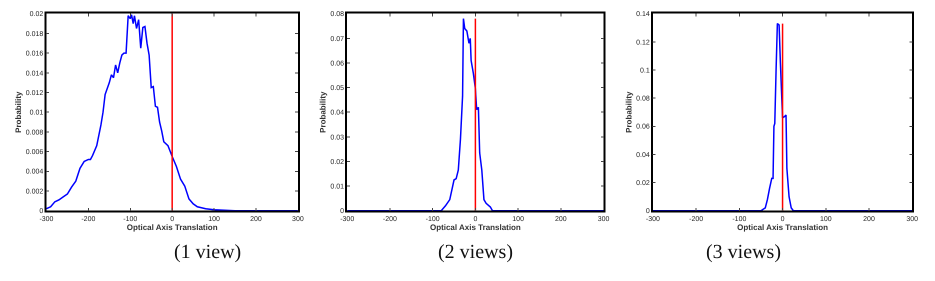 The height and width of the screenshot is (281, 935). Describe the element at coordinates (208, 252) in the screenshot. I see `text: (1 view)` at that location.